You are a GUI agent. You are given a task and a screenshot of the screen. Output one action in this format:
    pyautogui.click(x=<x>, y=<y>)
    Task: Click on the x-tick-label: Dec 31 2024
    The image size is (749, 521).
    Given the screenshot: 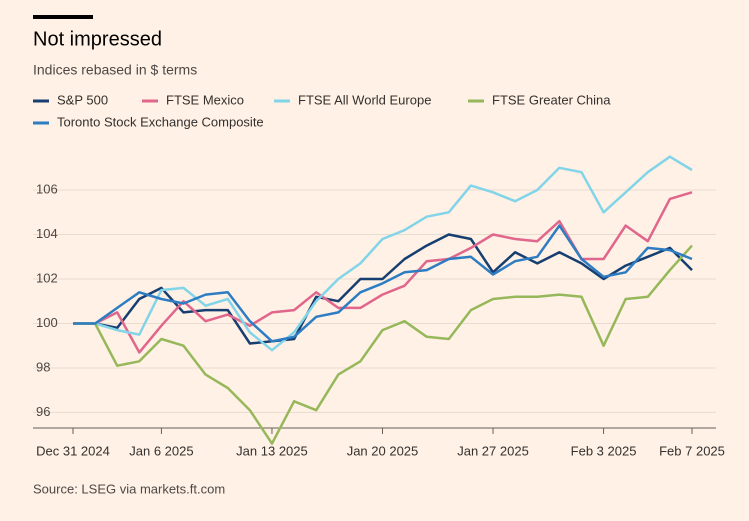 What is the action you would take?
    pyautogui.click(x=73, y=450)
    